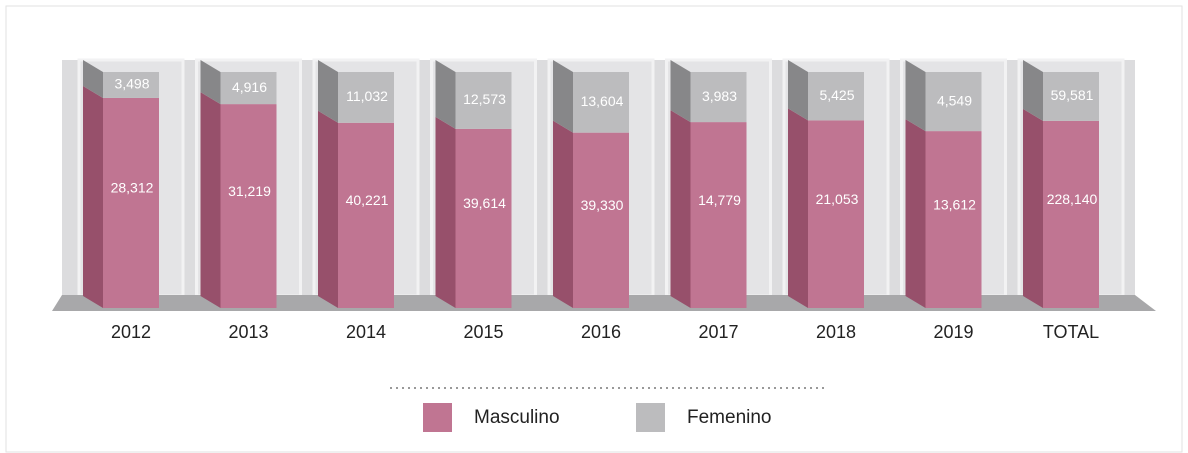 Image resolution: width=1188 pixels, height=453 pixels. I want to click on data-label: 4,916, so click(249, 87).